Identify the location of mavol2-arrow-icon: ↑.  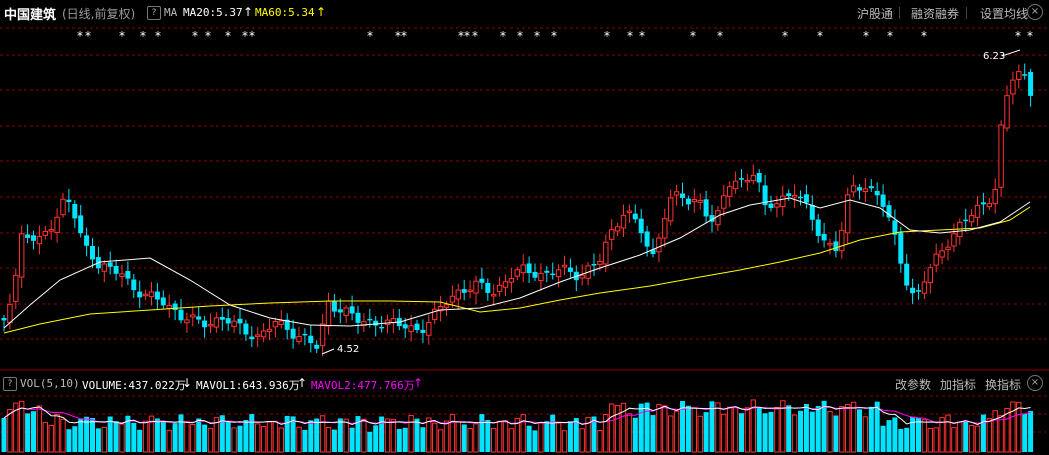
(418, 383).